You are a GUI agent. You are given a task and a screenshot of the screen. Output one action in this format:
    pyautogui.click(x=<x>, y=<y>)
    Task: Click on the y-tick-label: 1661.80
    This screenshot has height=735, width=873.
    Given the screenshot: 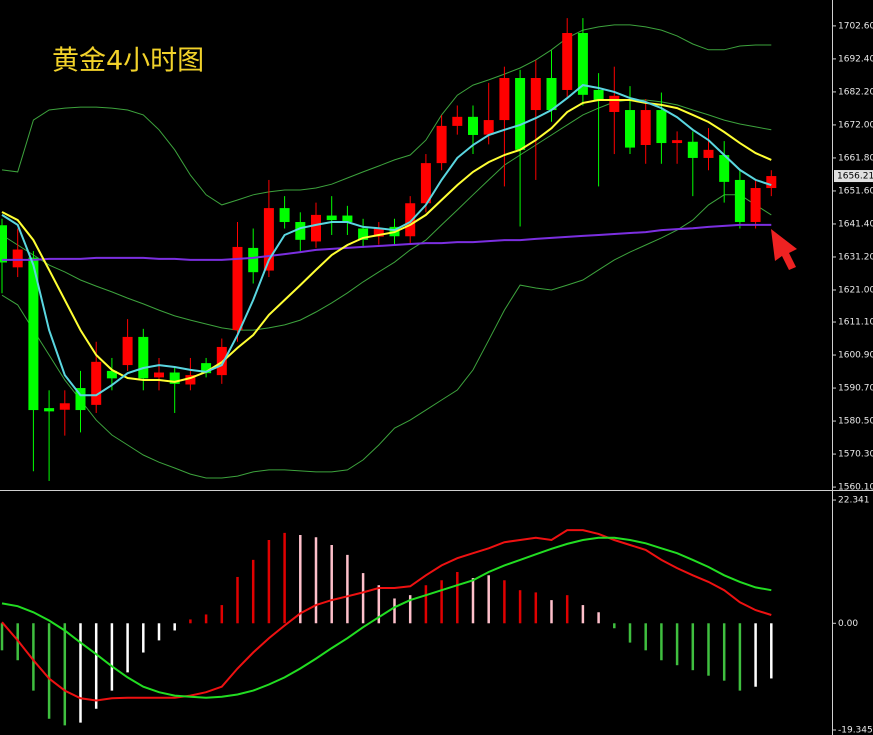 What is the action you would take?
    pyautogui.click(x=855, y=158)
    